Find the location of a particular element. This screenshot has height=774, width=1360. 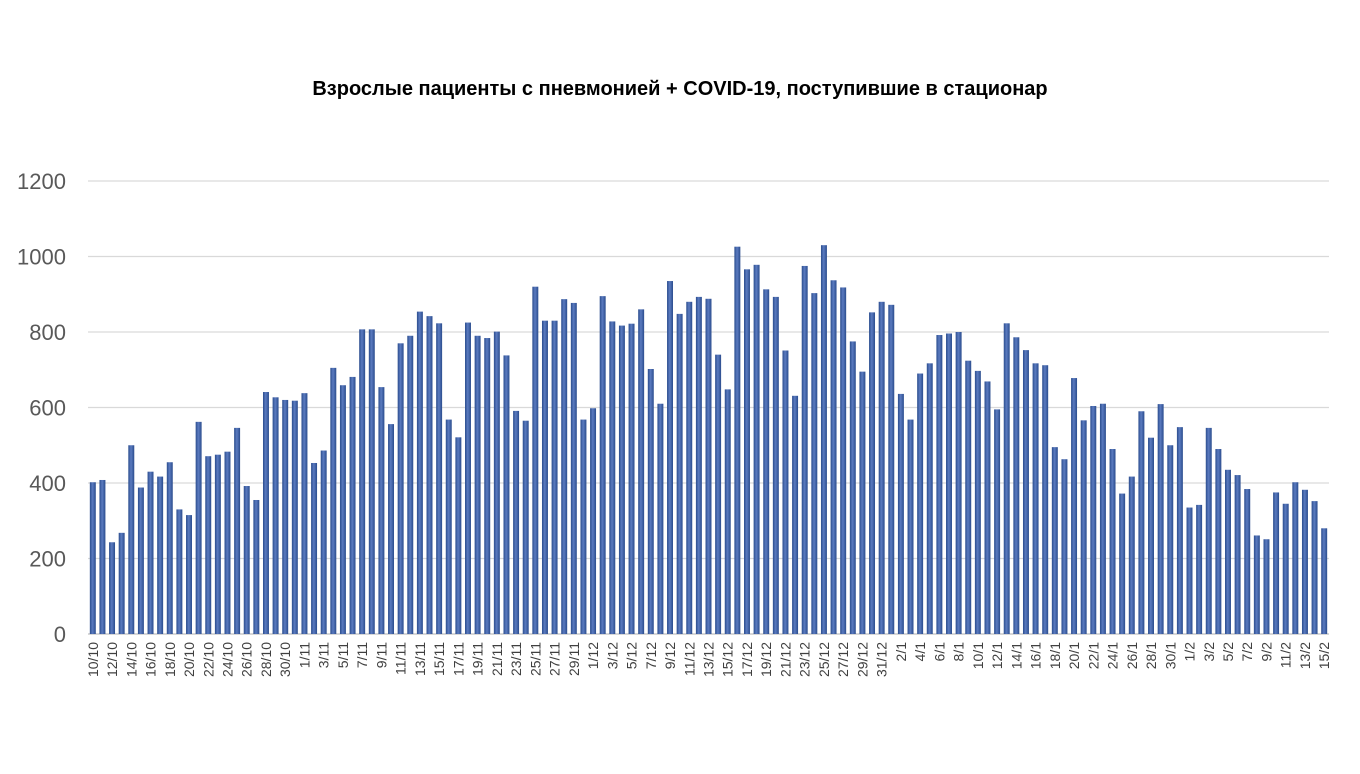

x-tick-label: 2/1 is located at coordinates (901, 652).